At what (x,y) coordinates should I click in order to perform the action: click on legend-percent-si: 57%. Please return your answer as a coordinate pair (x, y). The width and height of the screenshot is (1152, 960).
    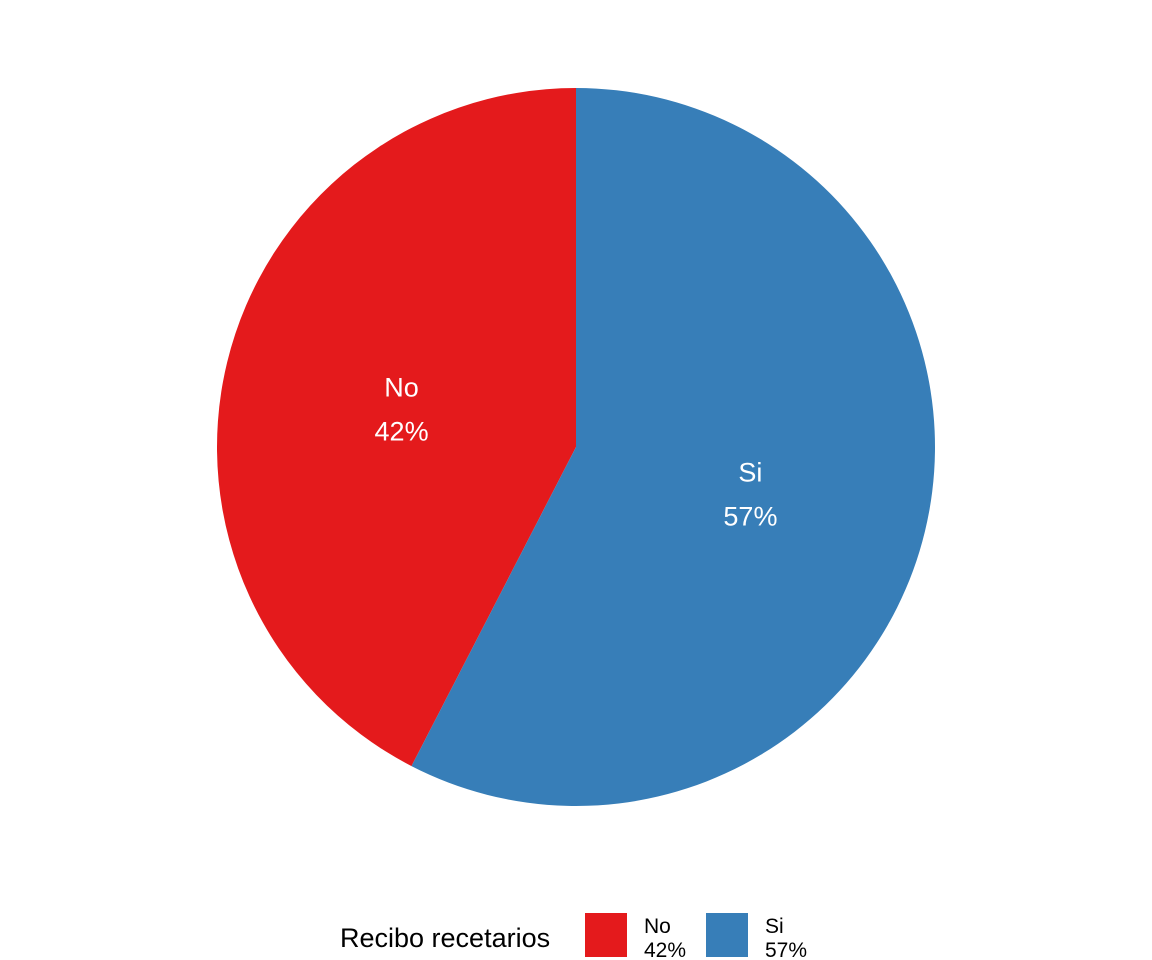
    Looking at the image, I should click on (786, 949).